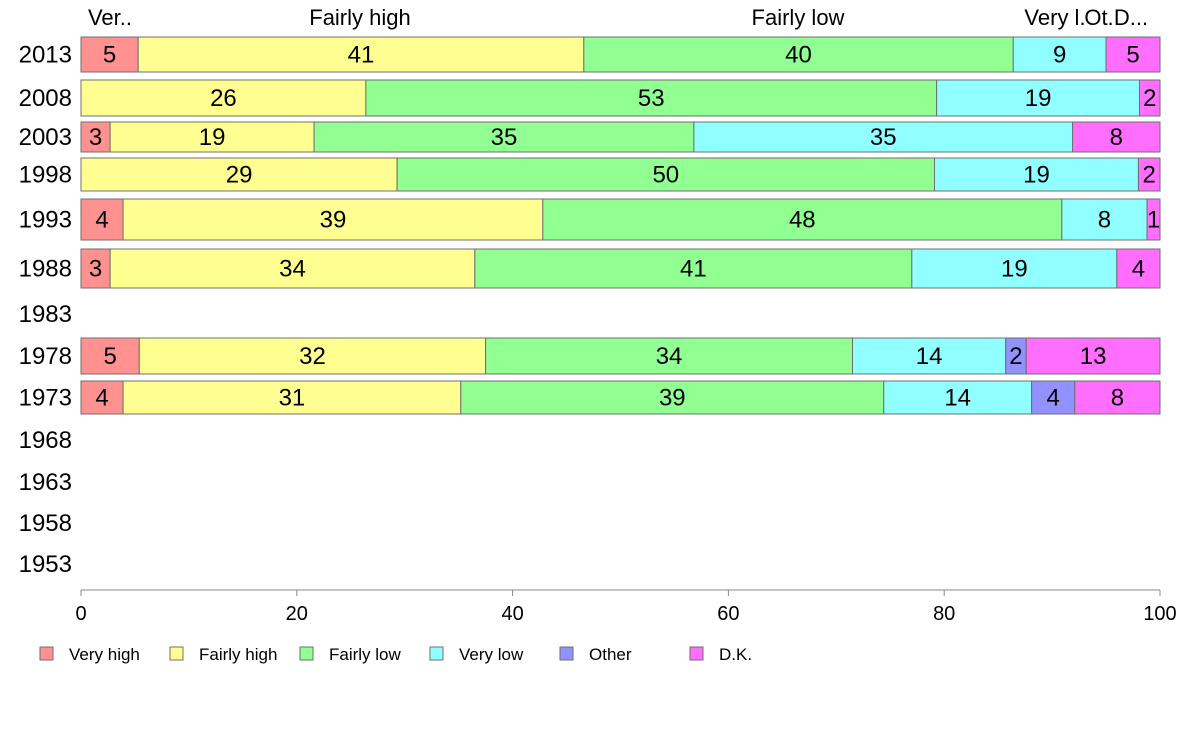 The image size is (1188, 736). Describe the element at coordinates (491, 654) in the screenshot. I see `legend-label: Very low` at that location.